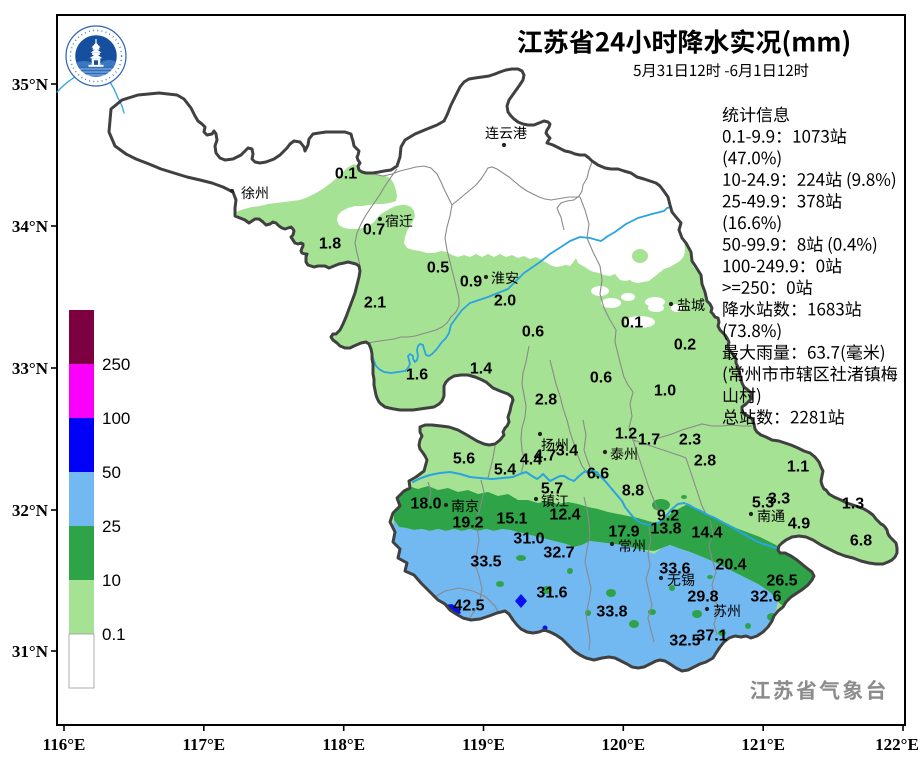 The width and height of the screenshot is (920, 763). Describe the element at coordinates (706, 533) in the screenshot. I see `svg-text: 14.4` at that location.